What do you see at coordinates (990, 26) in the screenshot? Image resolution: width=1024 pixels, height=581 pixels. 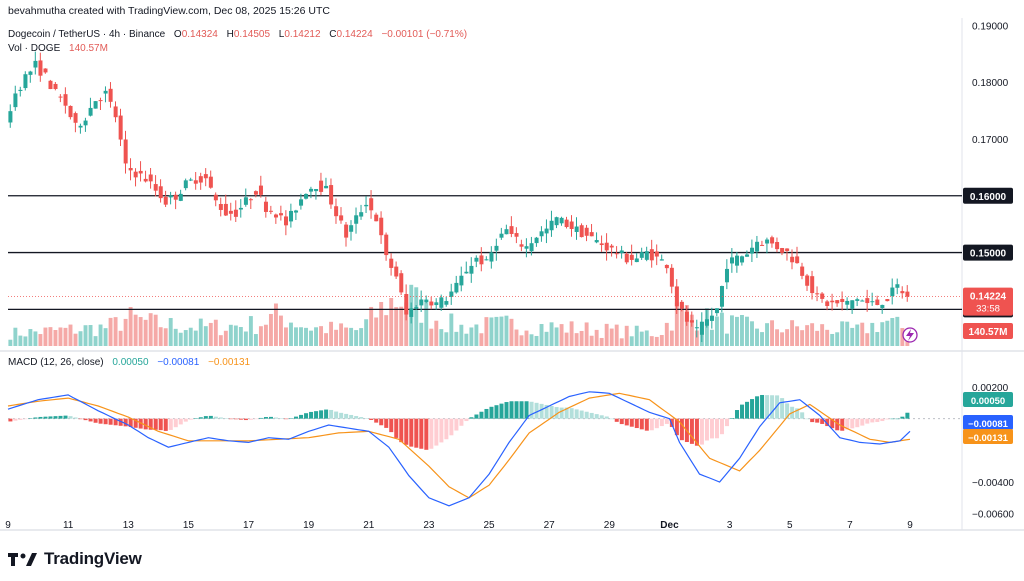 I see `price-axis-tick: 0.19000` at bounding box center [990, 26].